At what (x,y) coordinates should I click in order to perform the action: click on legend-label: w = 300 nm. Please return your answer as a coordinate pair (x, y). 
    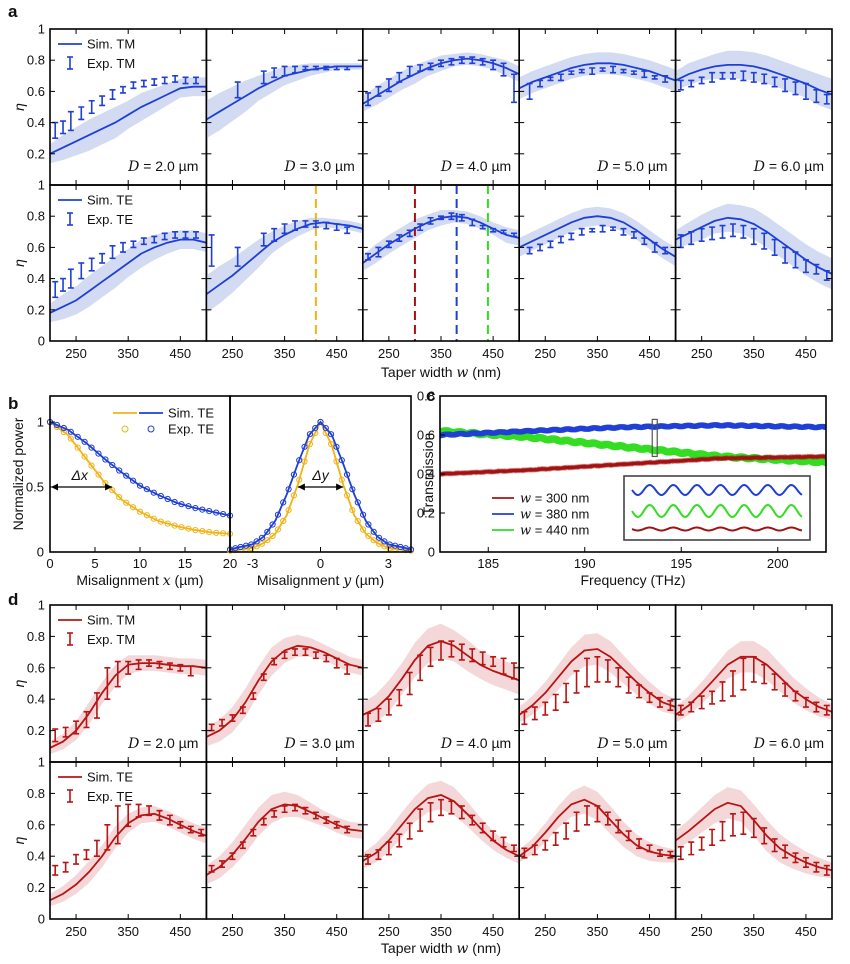
    Looking at the image, I should click on (554, 499).